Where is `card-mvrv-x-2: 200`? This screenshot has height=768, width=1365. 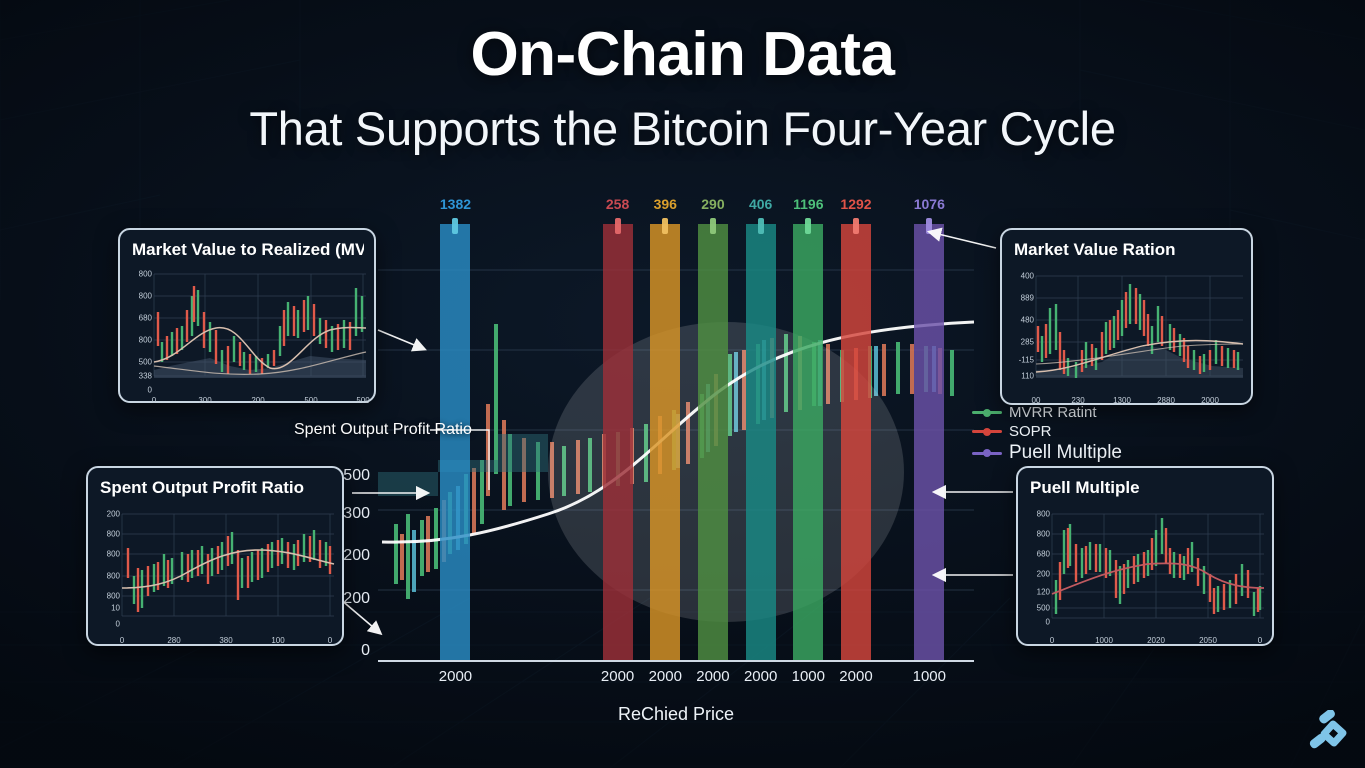 card-mvrv-x-2: 200 is located at coordinates (258, 400).